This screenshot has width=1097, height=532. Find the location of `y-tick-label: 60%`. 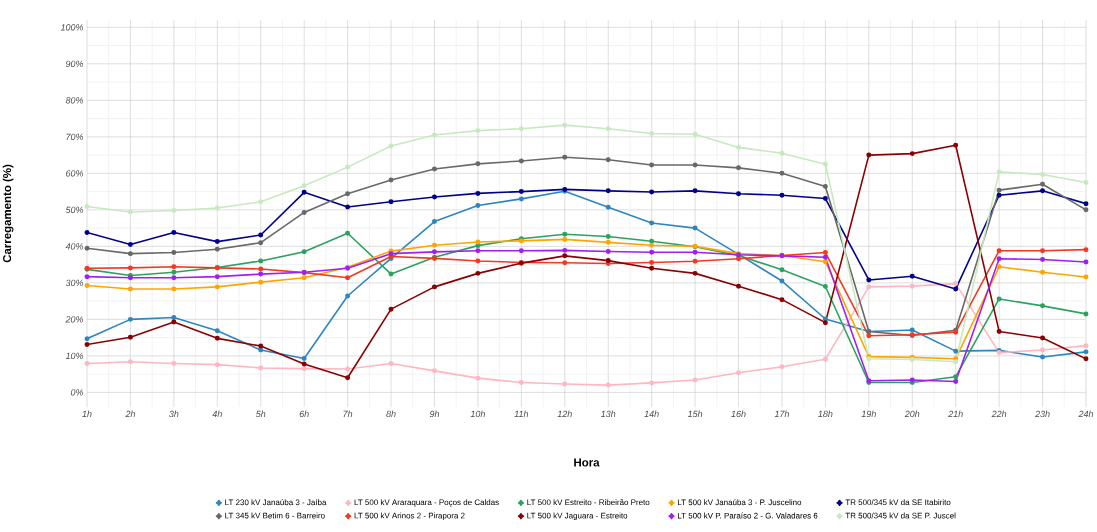

y-tick-label: 60% is located at coordinates (75, 173).